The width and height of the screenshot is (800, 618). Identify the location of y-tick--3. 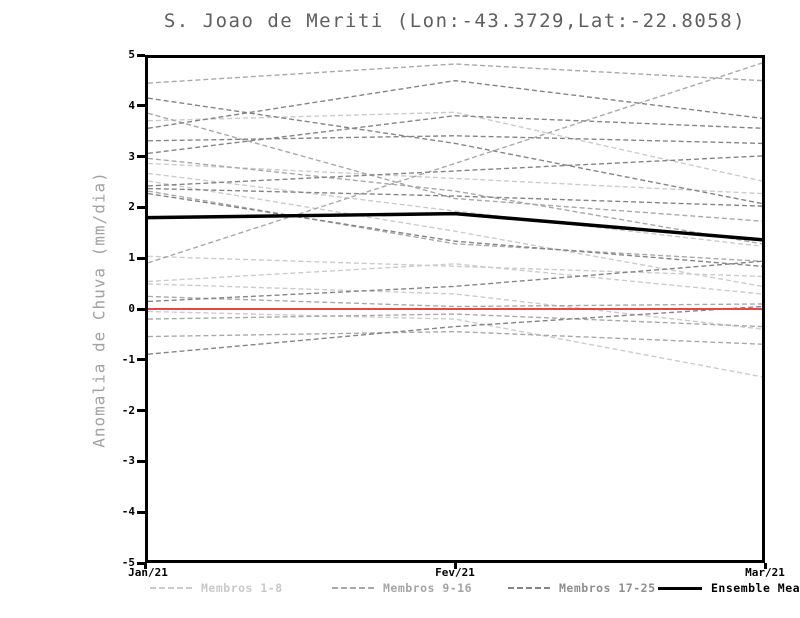
(141, 461).